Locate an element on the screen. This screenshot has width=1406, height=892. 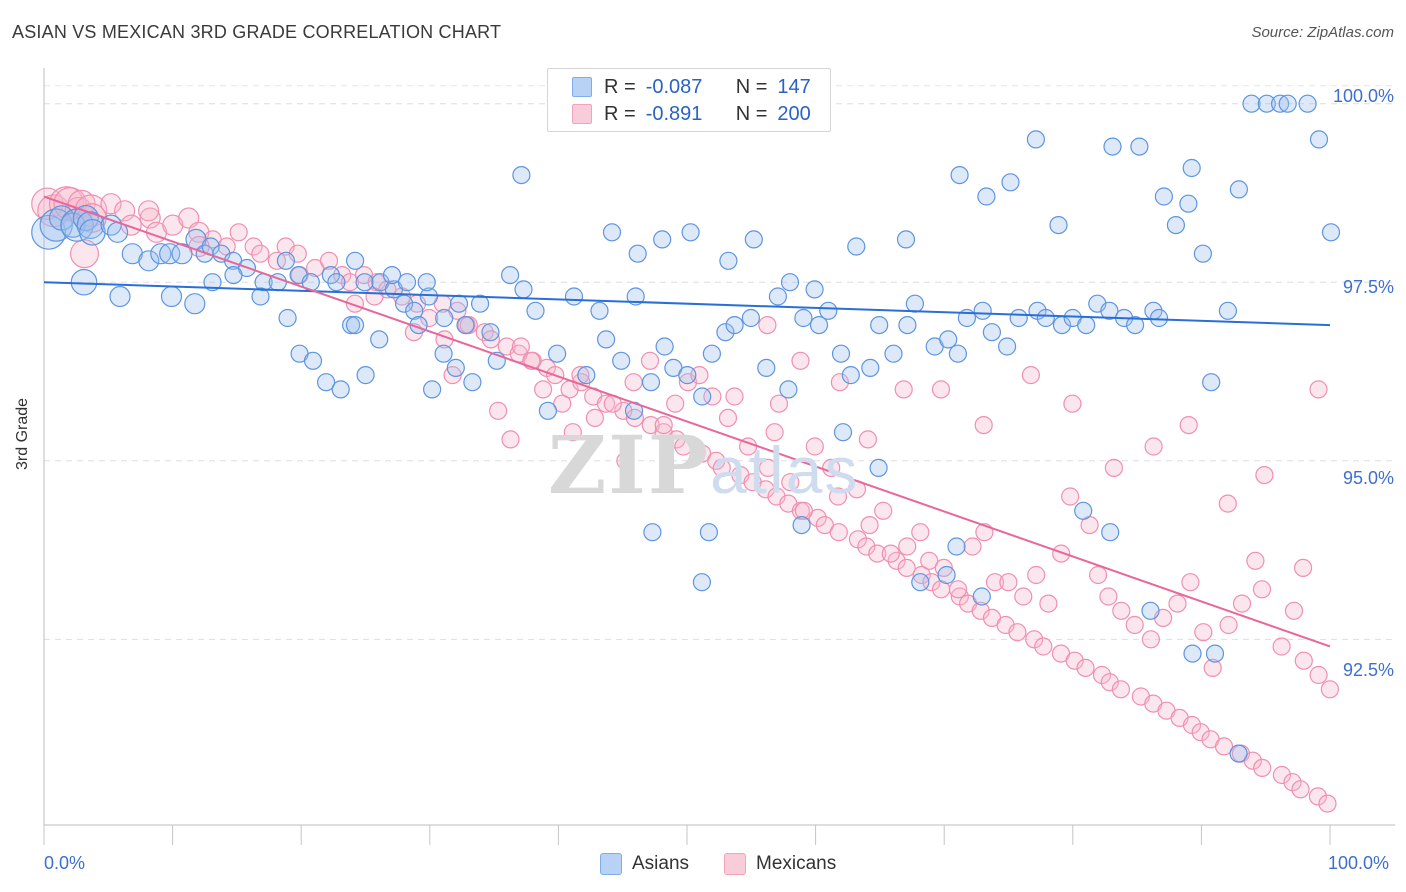
legend-r-value: -0.087 is located at coordinates (674, 86).